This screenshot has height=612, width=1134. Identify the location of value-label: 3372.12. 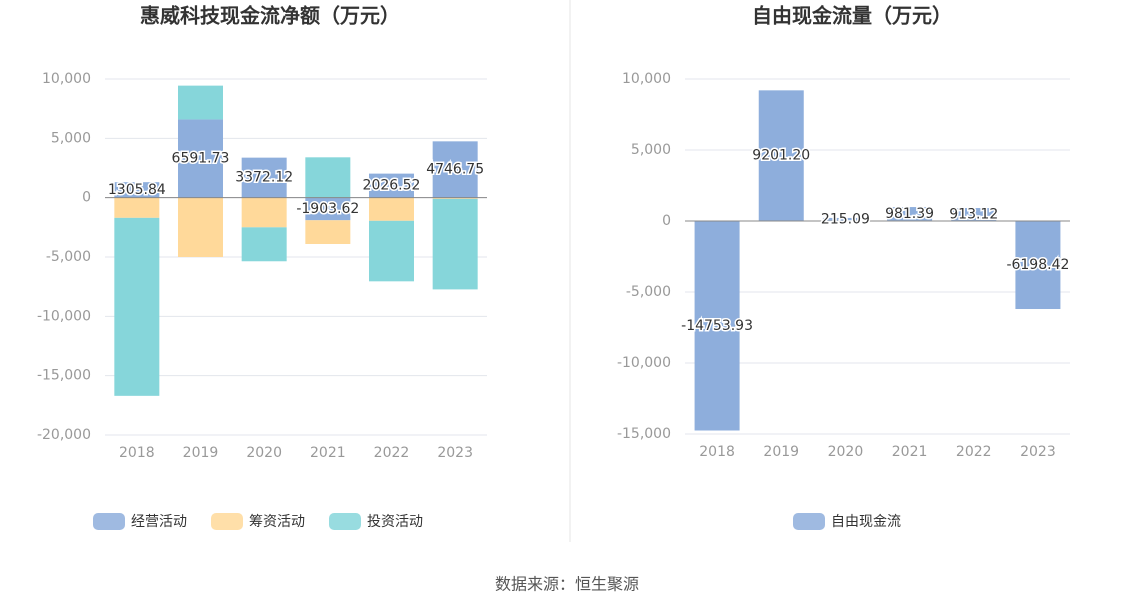
(264, 178).